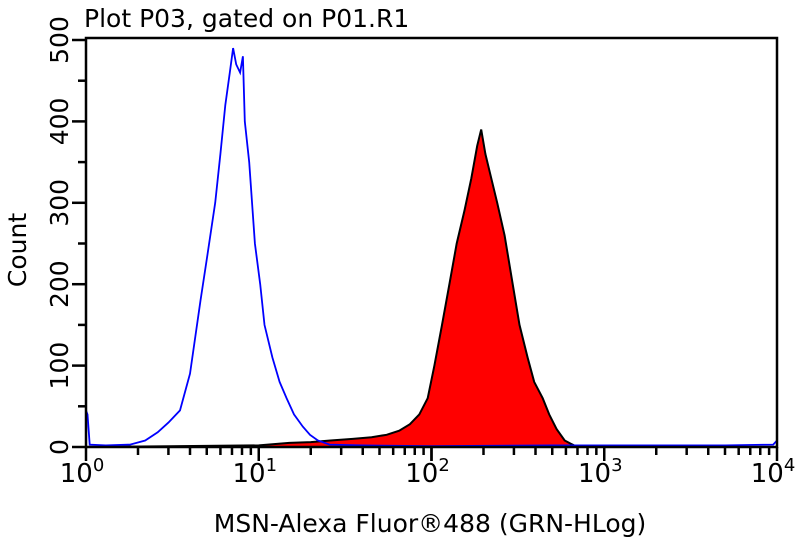 The width and height of the screenshot is (800, 544). I want to click on svg-text: 104, so click(773, 472).